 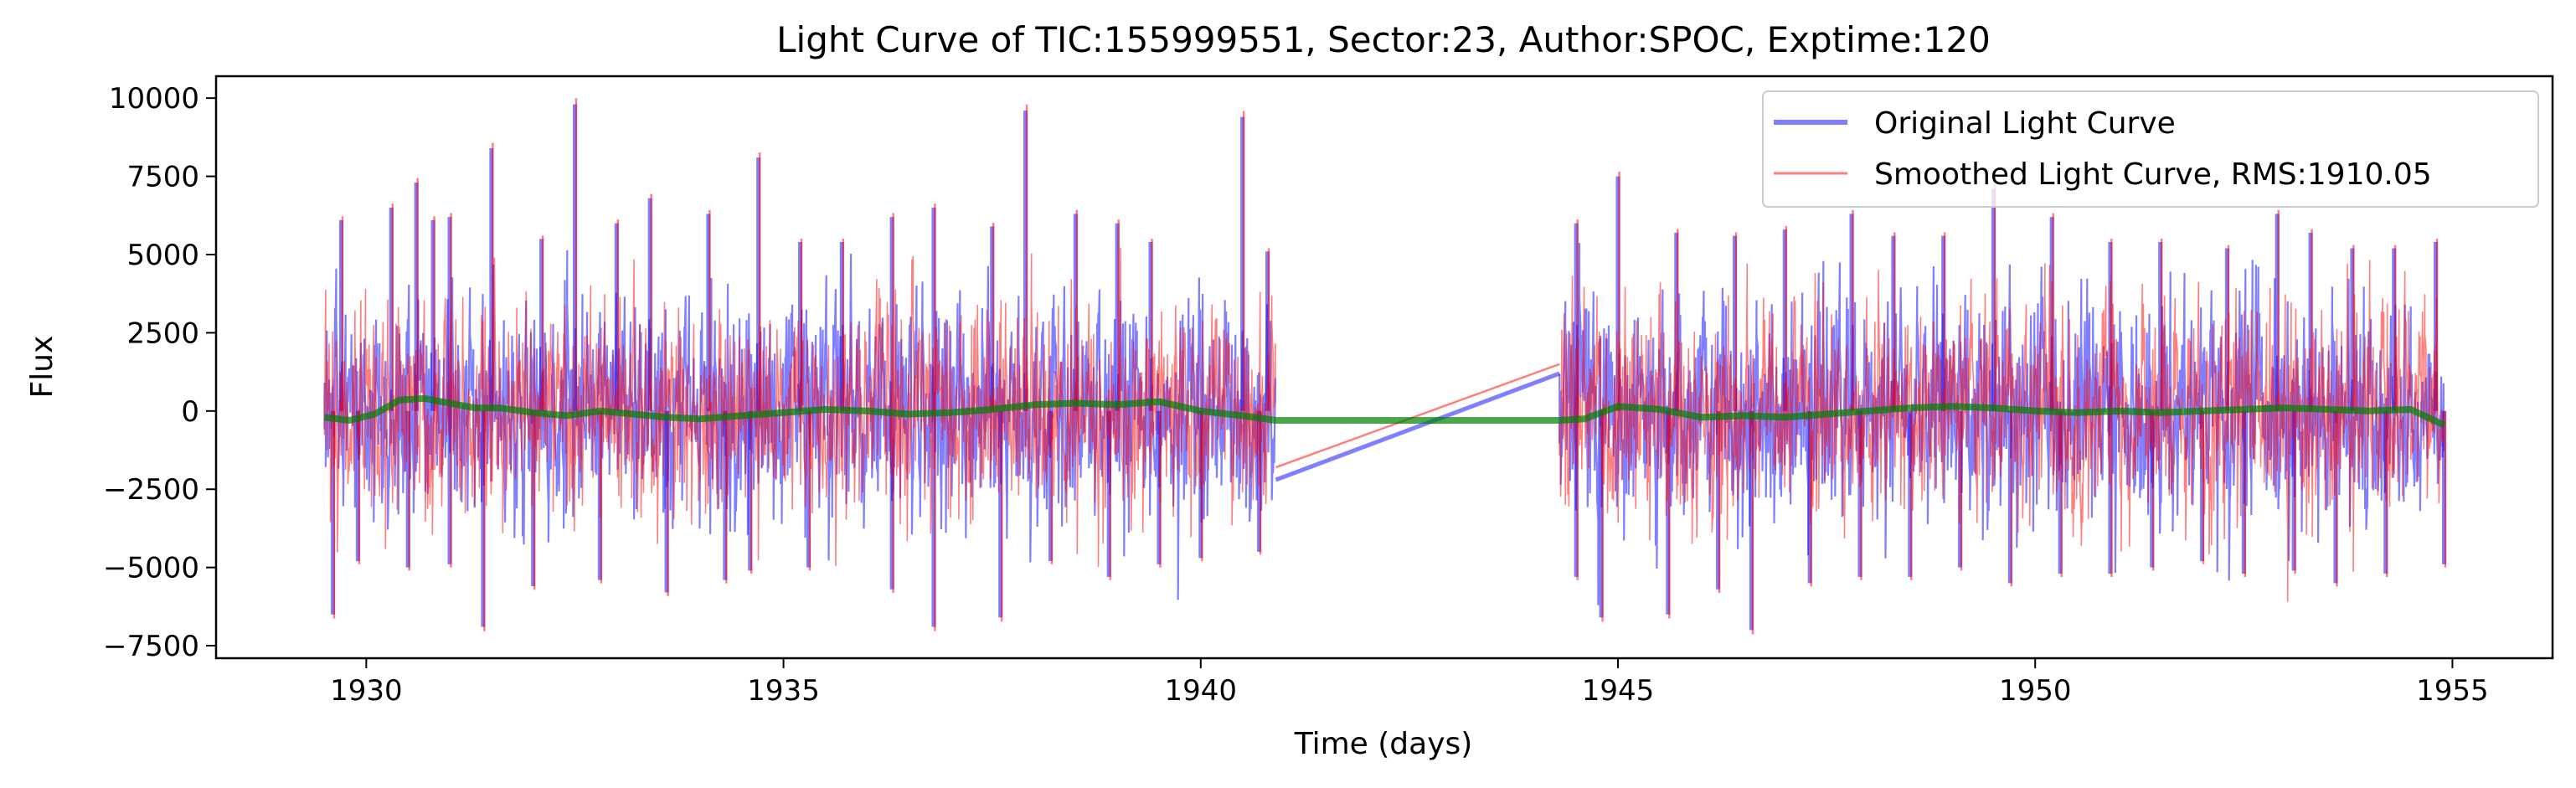 I want to click on y-axis: −7500 −5000 −2500 0 2500 5000 7500 10000, so click(x=159, y=372).